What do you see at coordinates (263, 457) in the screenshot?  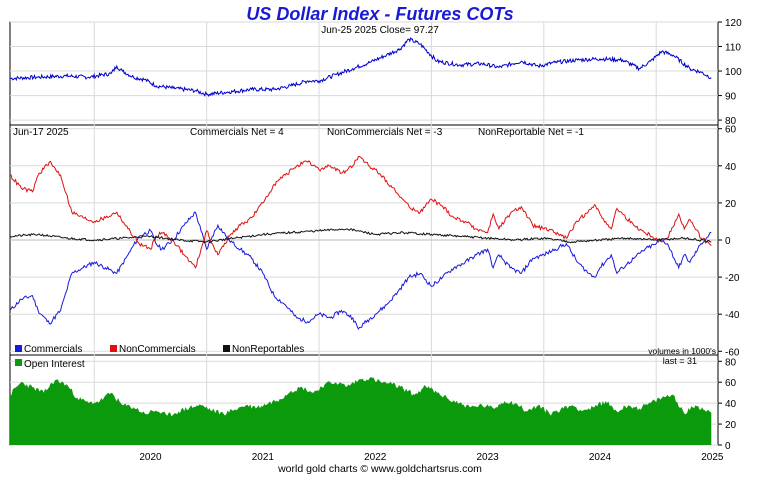 I see `x-tick-label: 2021` at bounding box center [263, 457].